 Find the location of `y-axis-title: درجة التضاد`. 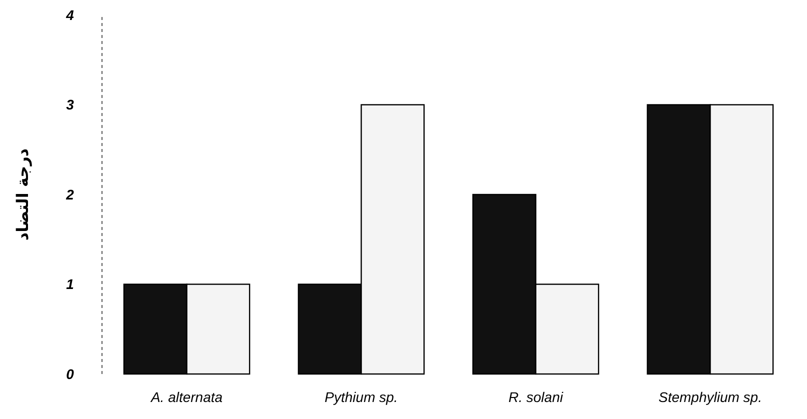

y-axis-title: درجة التضاد is located at coordinates (22, 194).